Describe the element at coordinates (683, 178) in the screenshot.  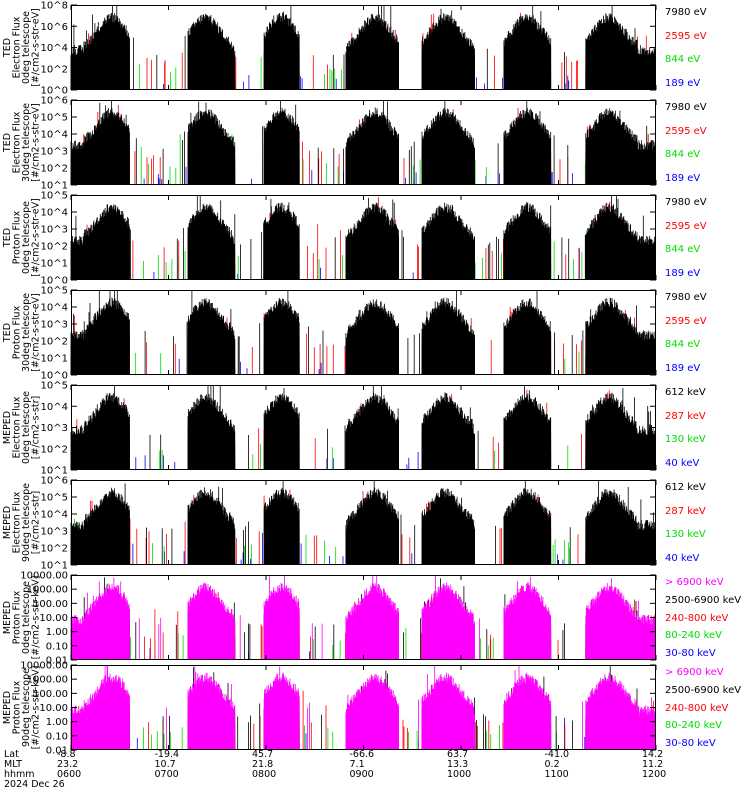
I see `legend-entry: 189 eV` at that location.